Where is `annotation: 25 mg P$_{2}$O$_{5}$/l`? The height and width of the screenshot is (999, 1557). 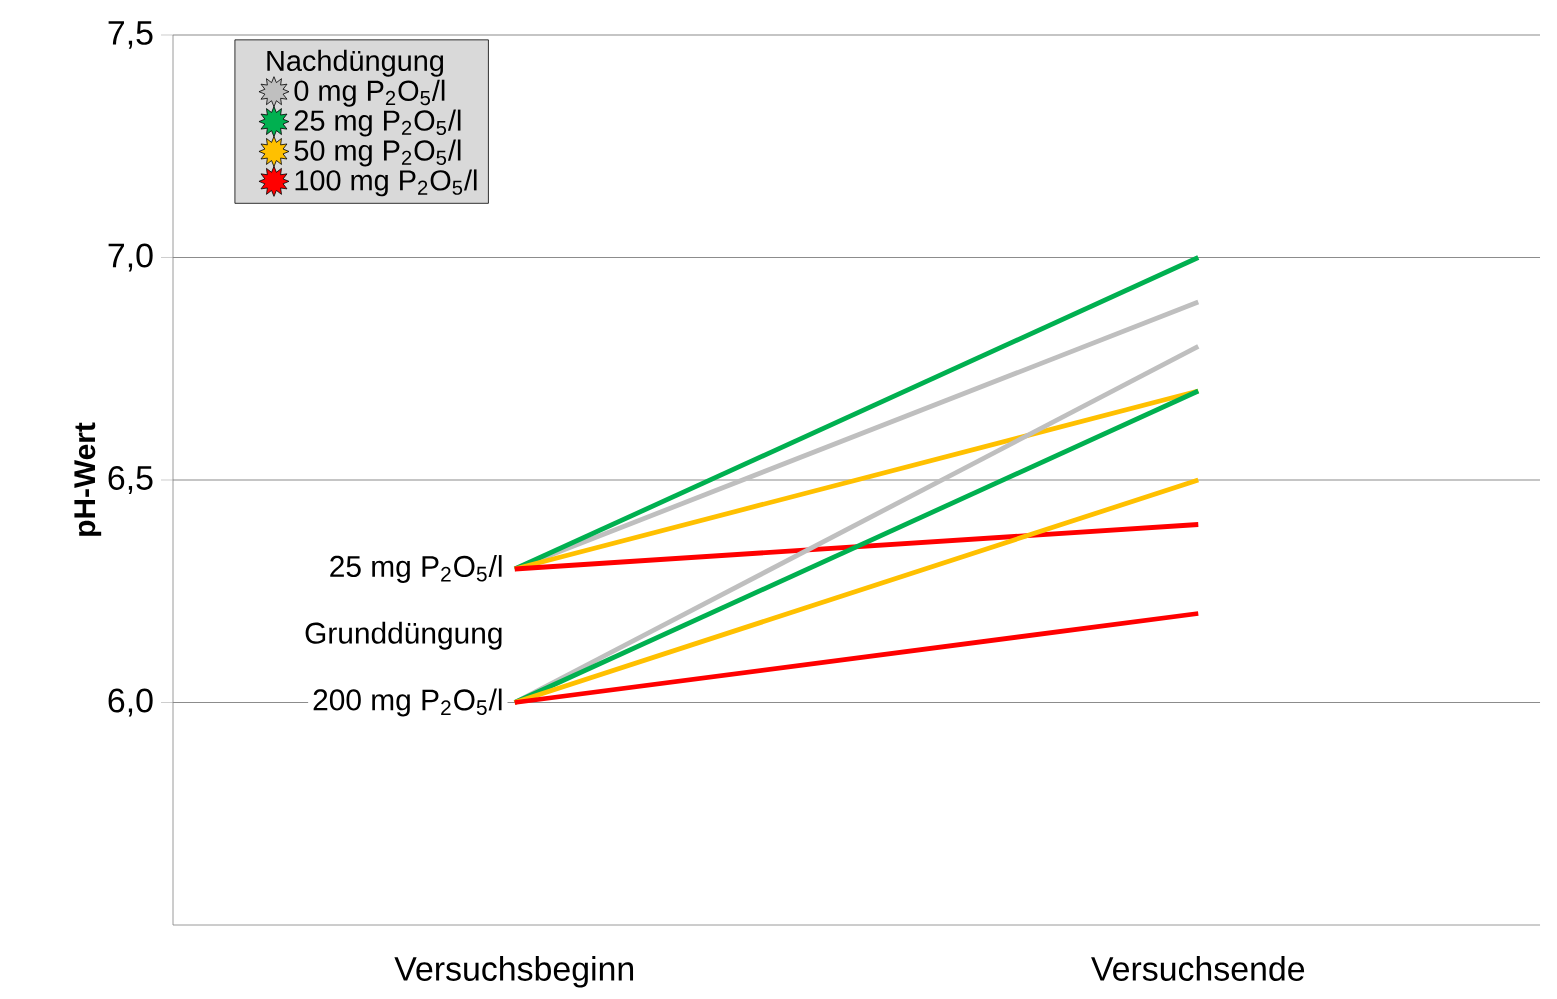 annotation: 25 mg P$_{2}$O$_{5}$/l is located at coordinates (416, 569).